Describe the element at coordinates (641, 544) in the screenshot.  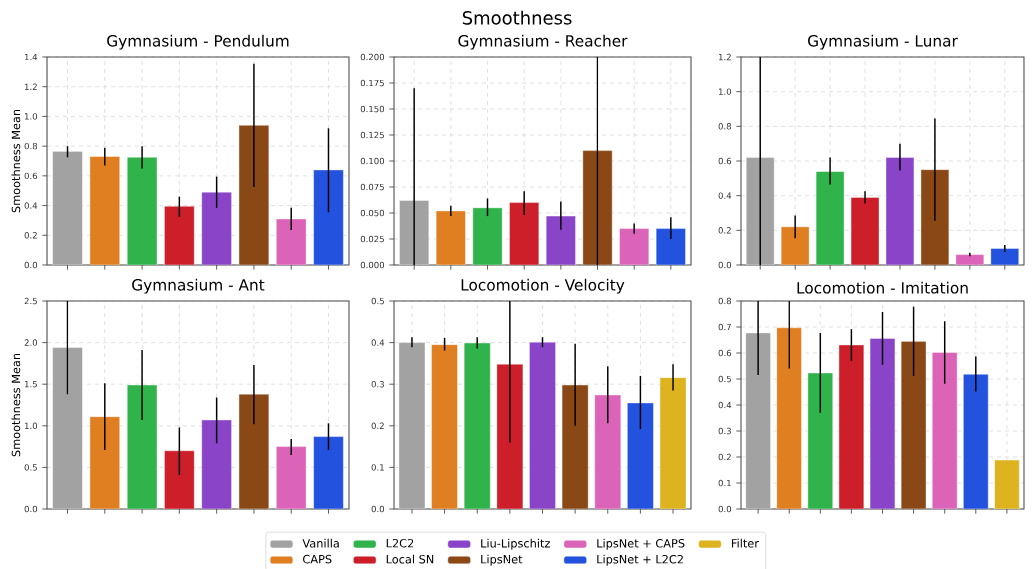
I see `legend-label: LipsNet + CAPS` at that location.